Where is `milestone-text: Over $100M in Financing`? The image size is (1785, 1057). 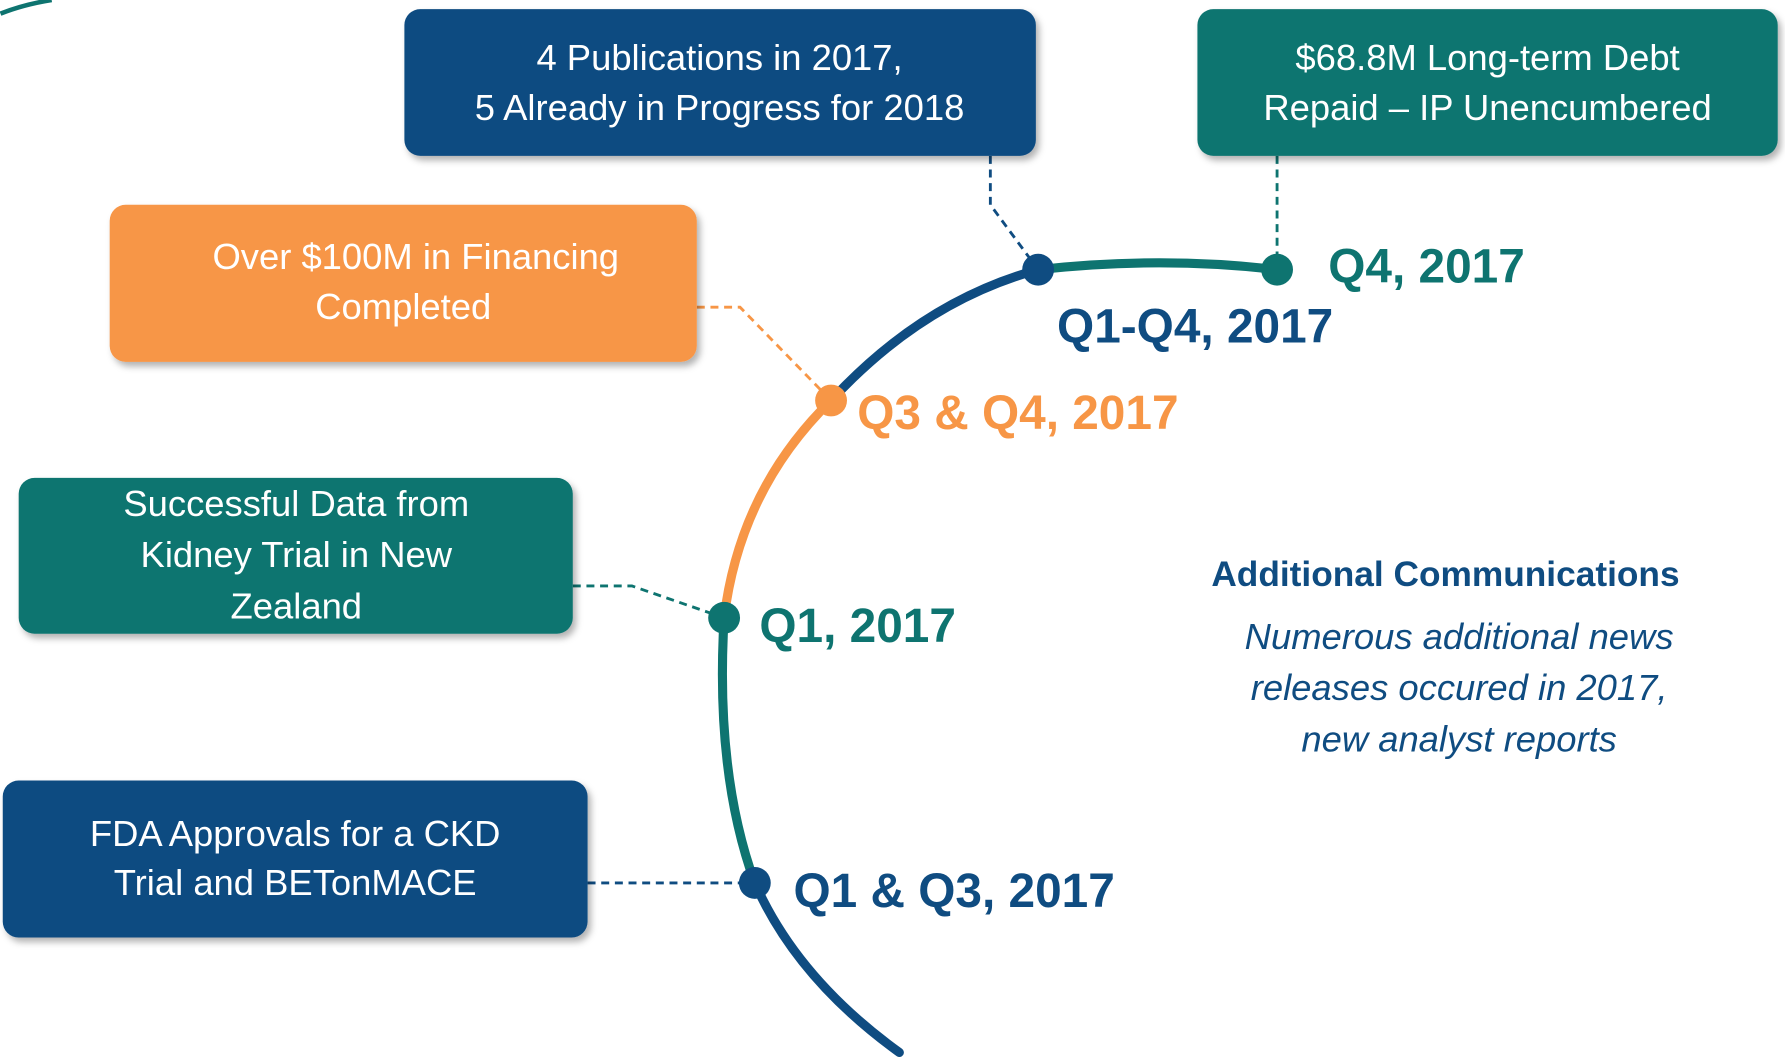
milestone-text: Over $100M in Financing is located at coordinates (415, 256).